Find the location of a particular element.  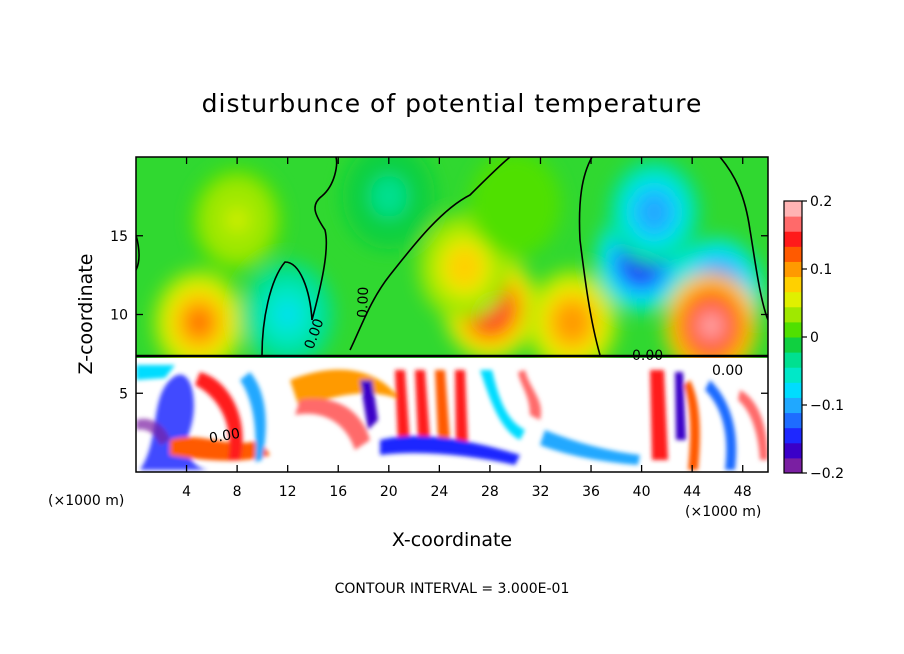

x-tick-label: 24 is located at coordinates (439, 492).